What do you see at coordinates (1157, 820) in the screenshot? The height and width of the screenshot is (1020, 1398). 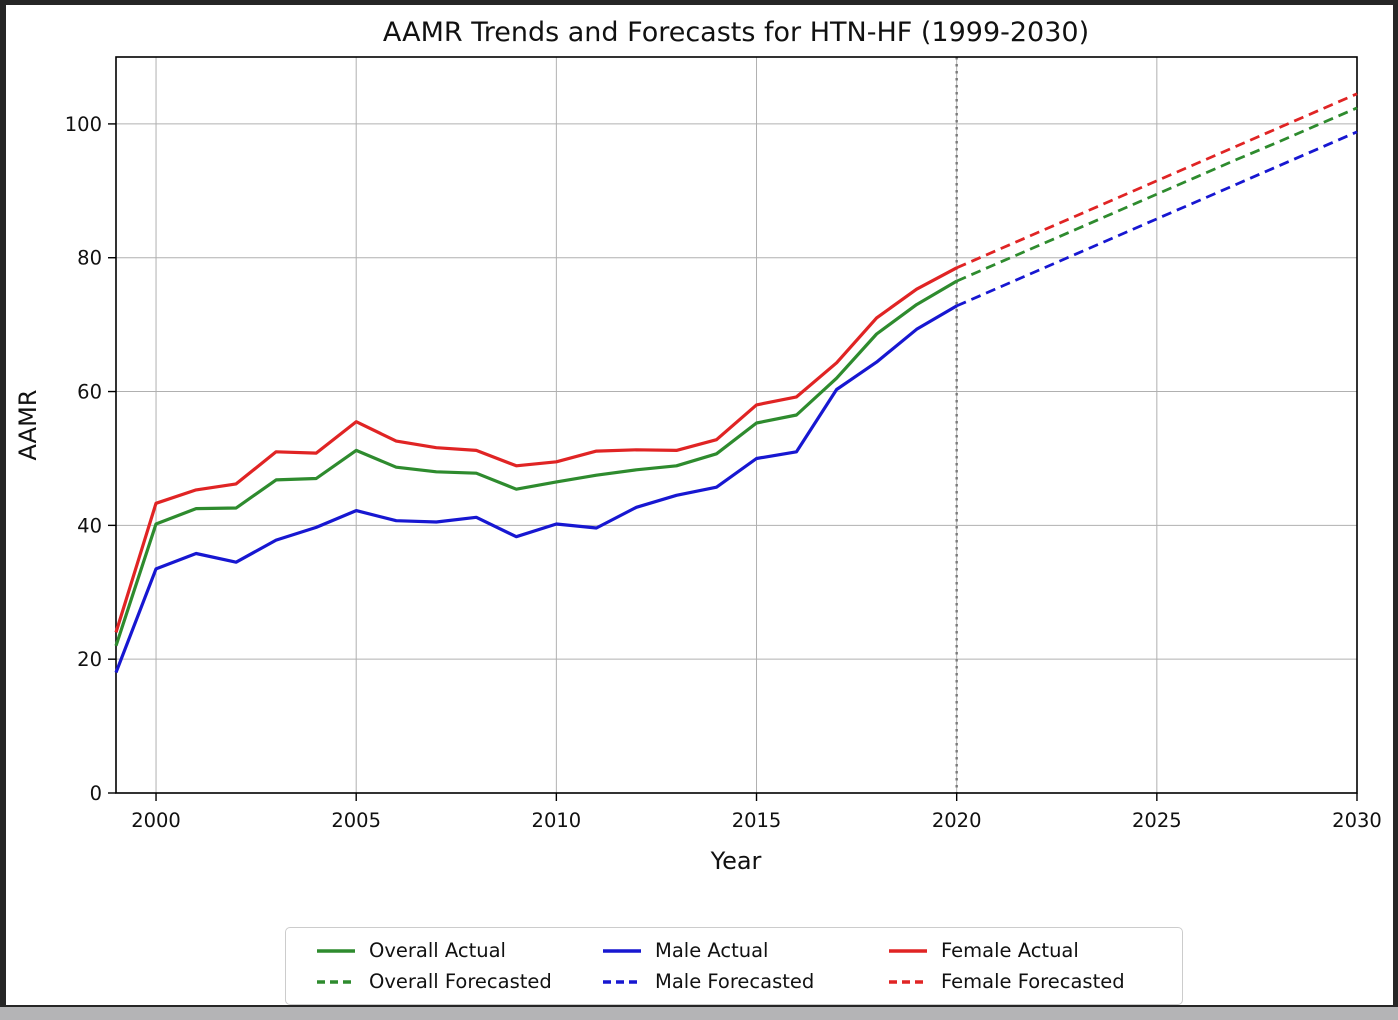 I see `x-tick-label: 2025` at bounding box center [1157, 820].